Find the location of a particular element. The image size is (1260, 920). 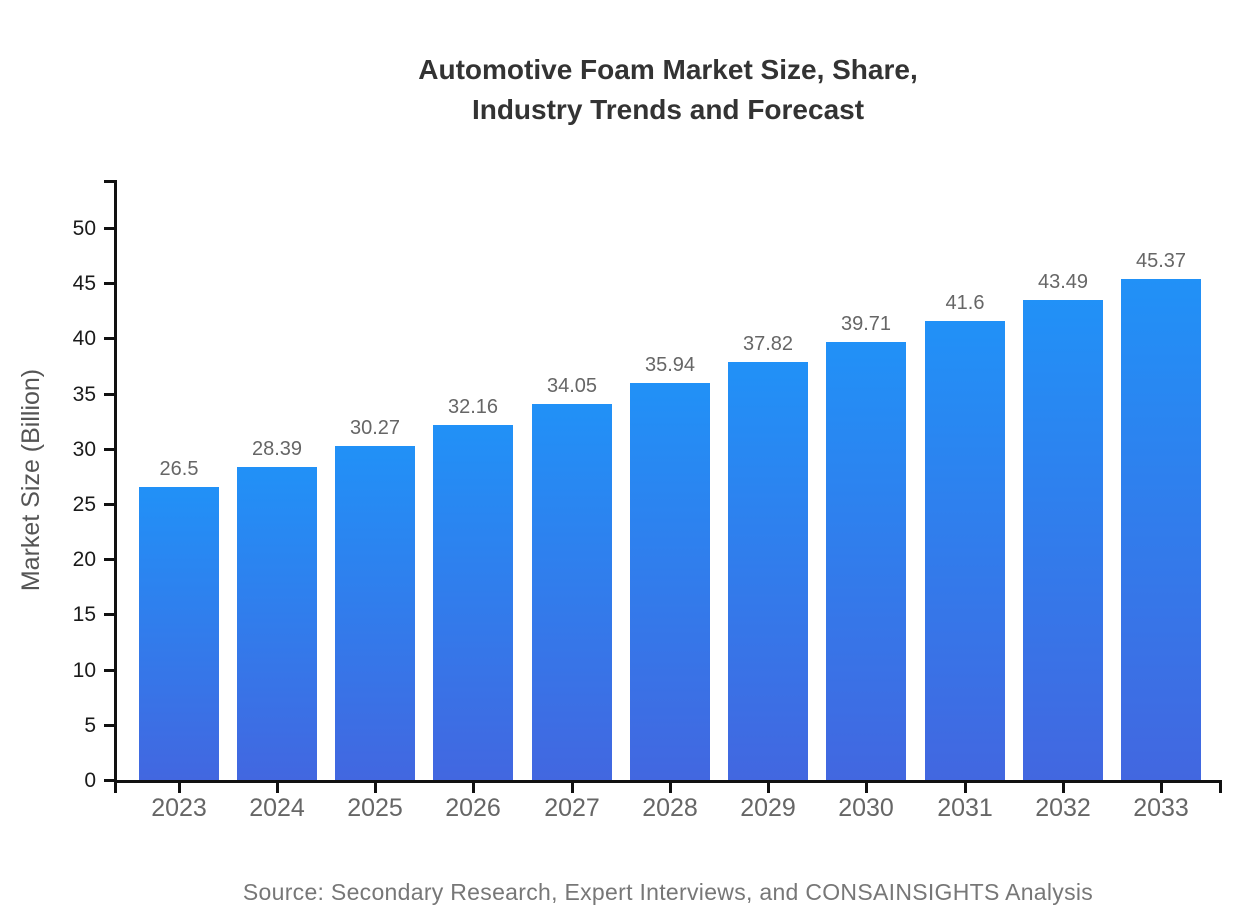

bar-value-label: 39.71 is located at coordinates (866, 324).